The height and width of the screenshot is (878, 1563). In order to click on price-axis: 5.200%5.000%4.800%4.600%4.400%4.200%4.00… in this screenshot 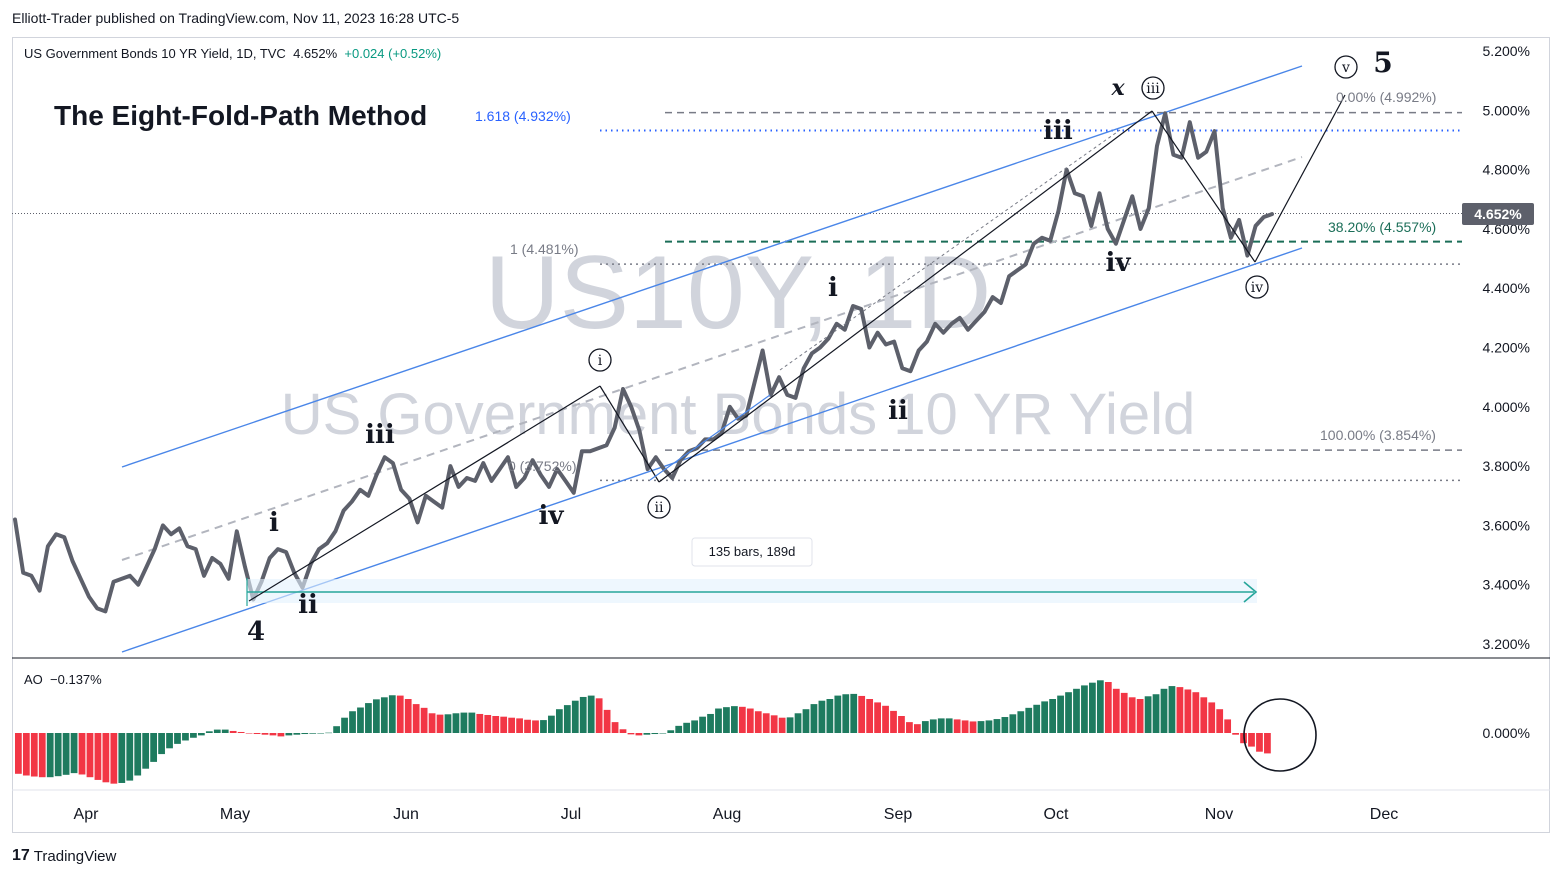, I will do `click(1506, 347)`.